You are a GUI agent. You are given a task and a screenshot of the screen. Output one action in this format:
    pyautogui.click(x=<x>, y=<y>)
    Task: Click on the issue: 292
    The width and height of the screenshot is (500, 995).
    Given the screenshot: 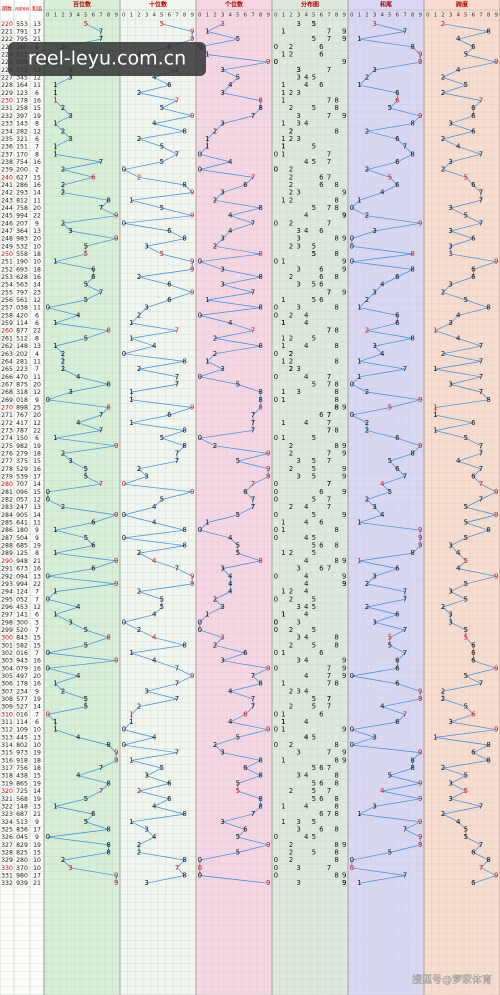 What is the action you would take?
    pyautogui.click(x=7, y=576)
    